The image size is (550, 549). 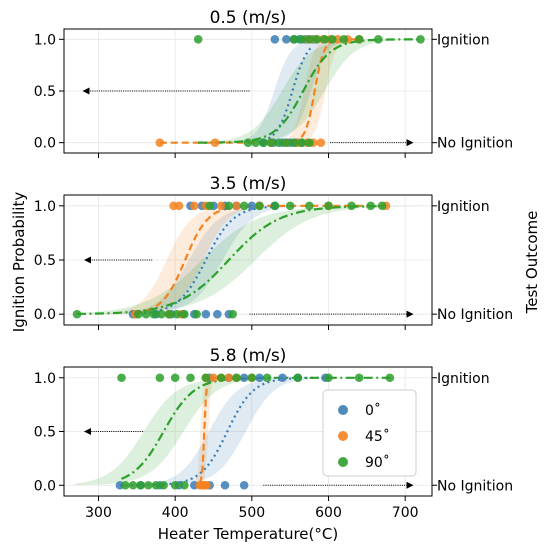 I want to click on panel-title: 5.8 (m/s), so click(x=248, y=356).